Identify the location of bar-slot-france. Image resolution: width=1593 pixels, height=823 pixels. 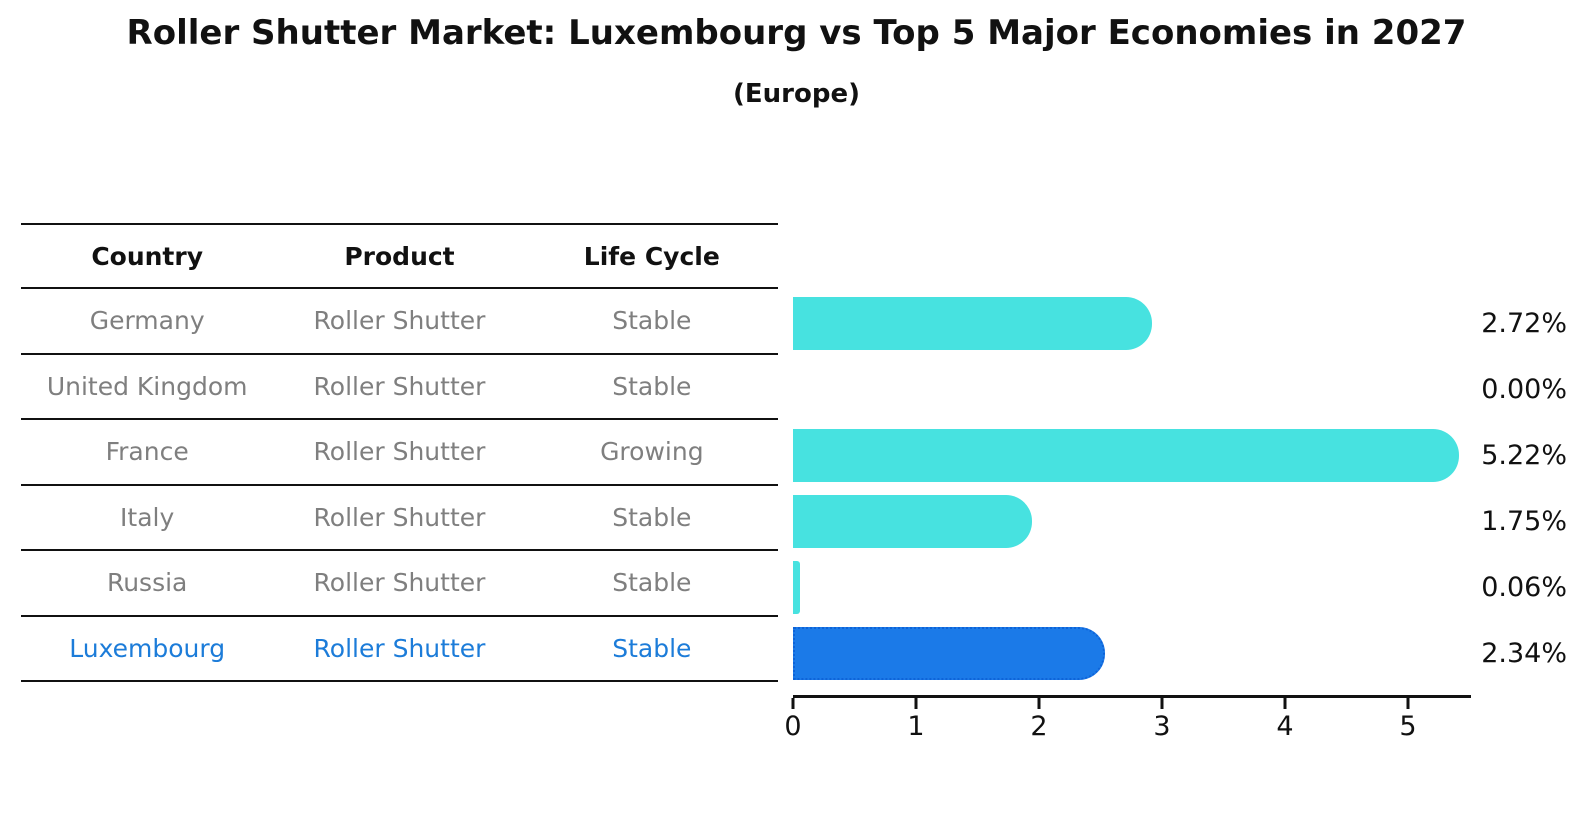
(1173, 455).